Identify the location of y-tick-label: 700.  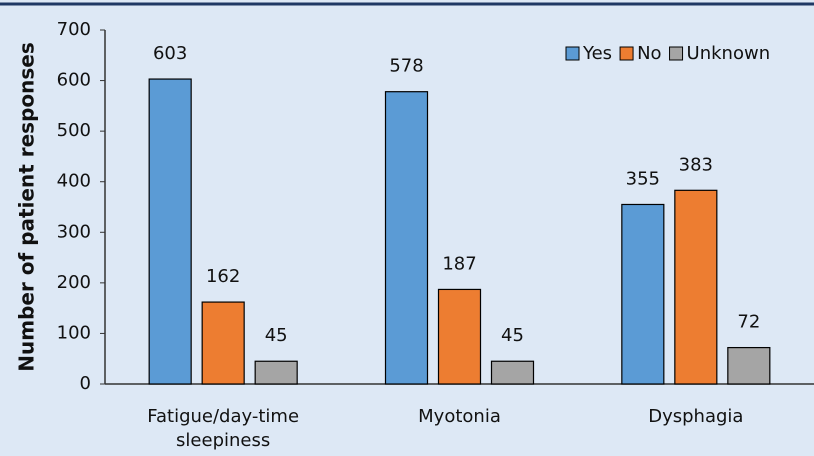
(74, 29).